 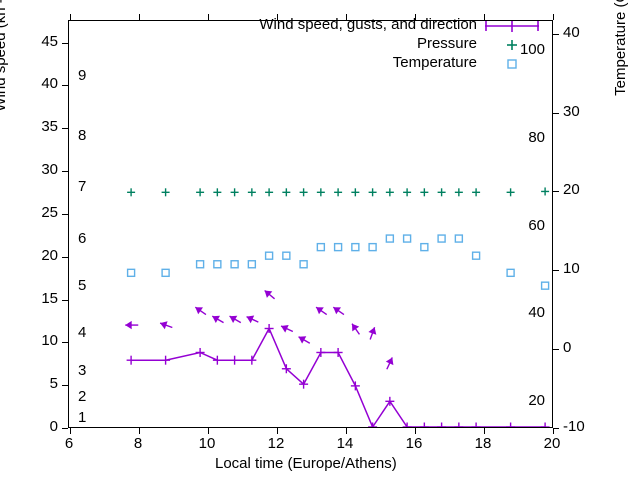 I want to click on wind-speed-line, so click(x=338, y=376).